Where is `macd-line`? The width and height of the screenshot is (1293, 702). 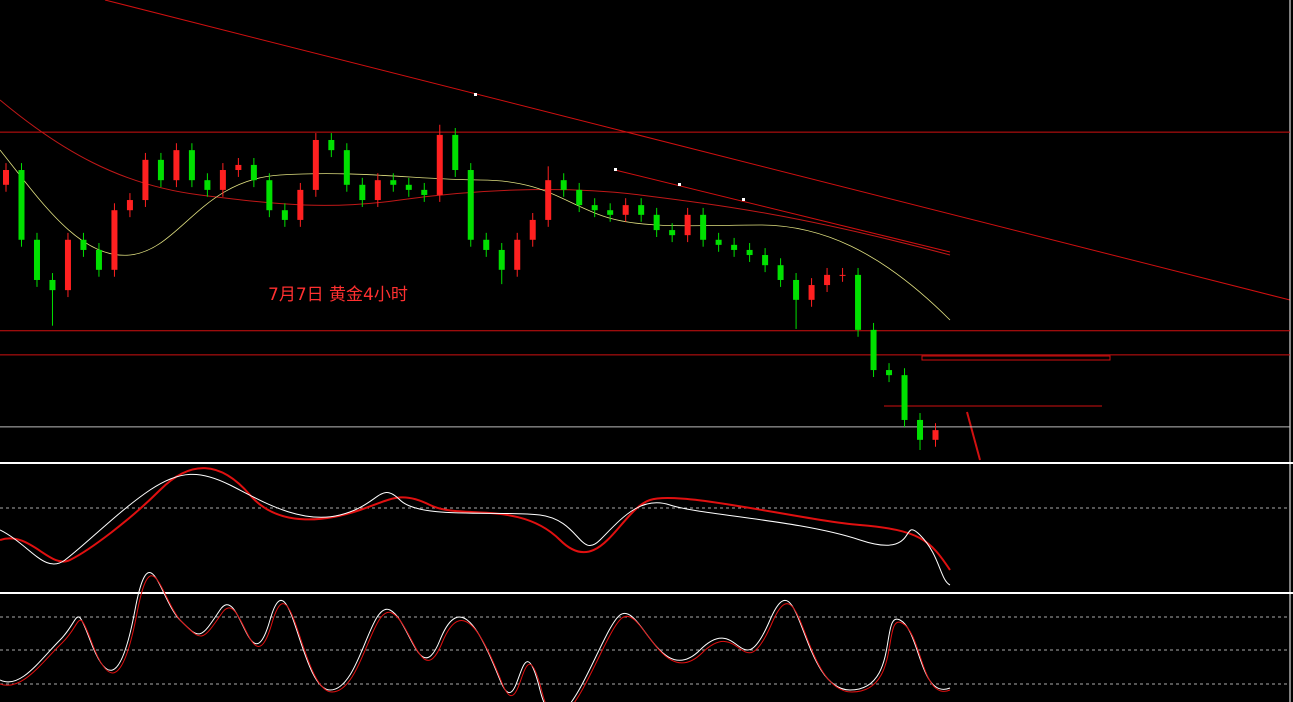 macd-line is located at coordinates (475, 529).